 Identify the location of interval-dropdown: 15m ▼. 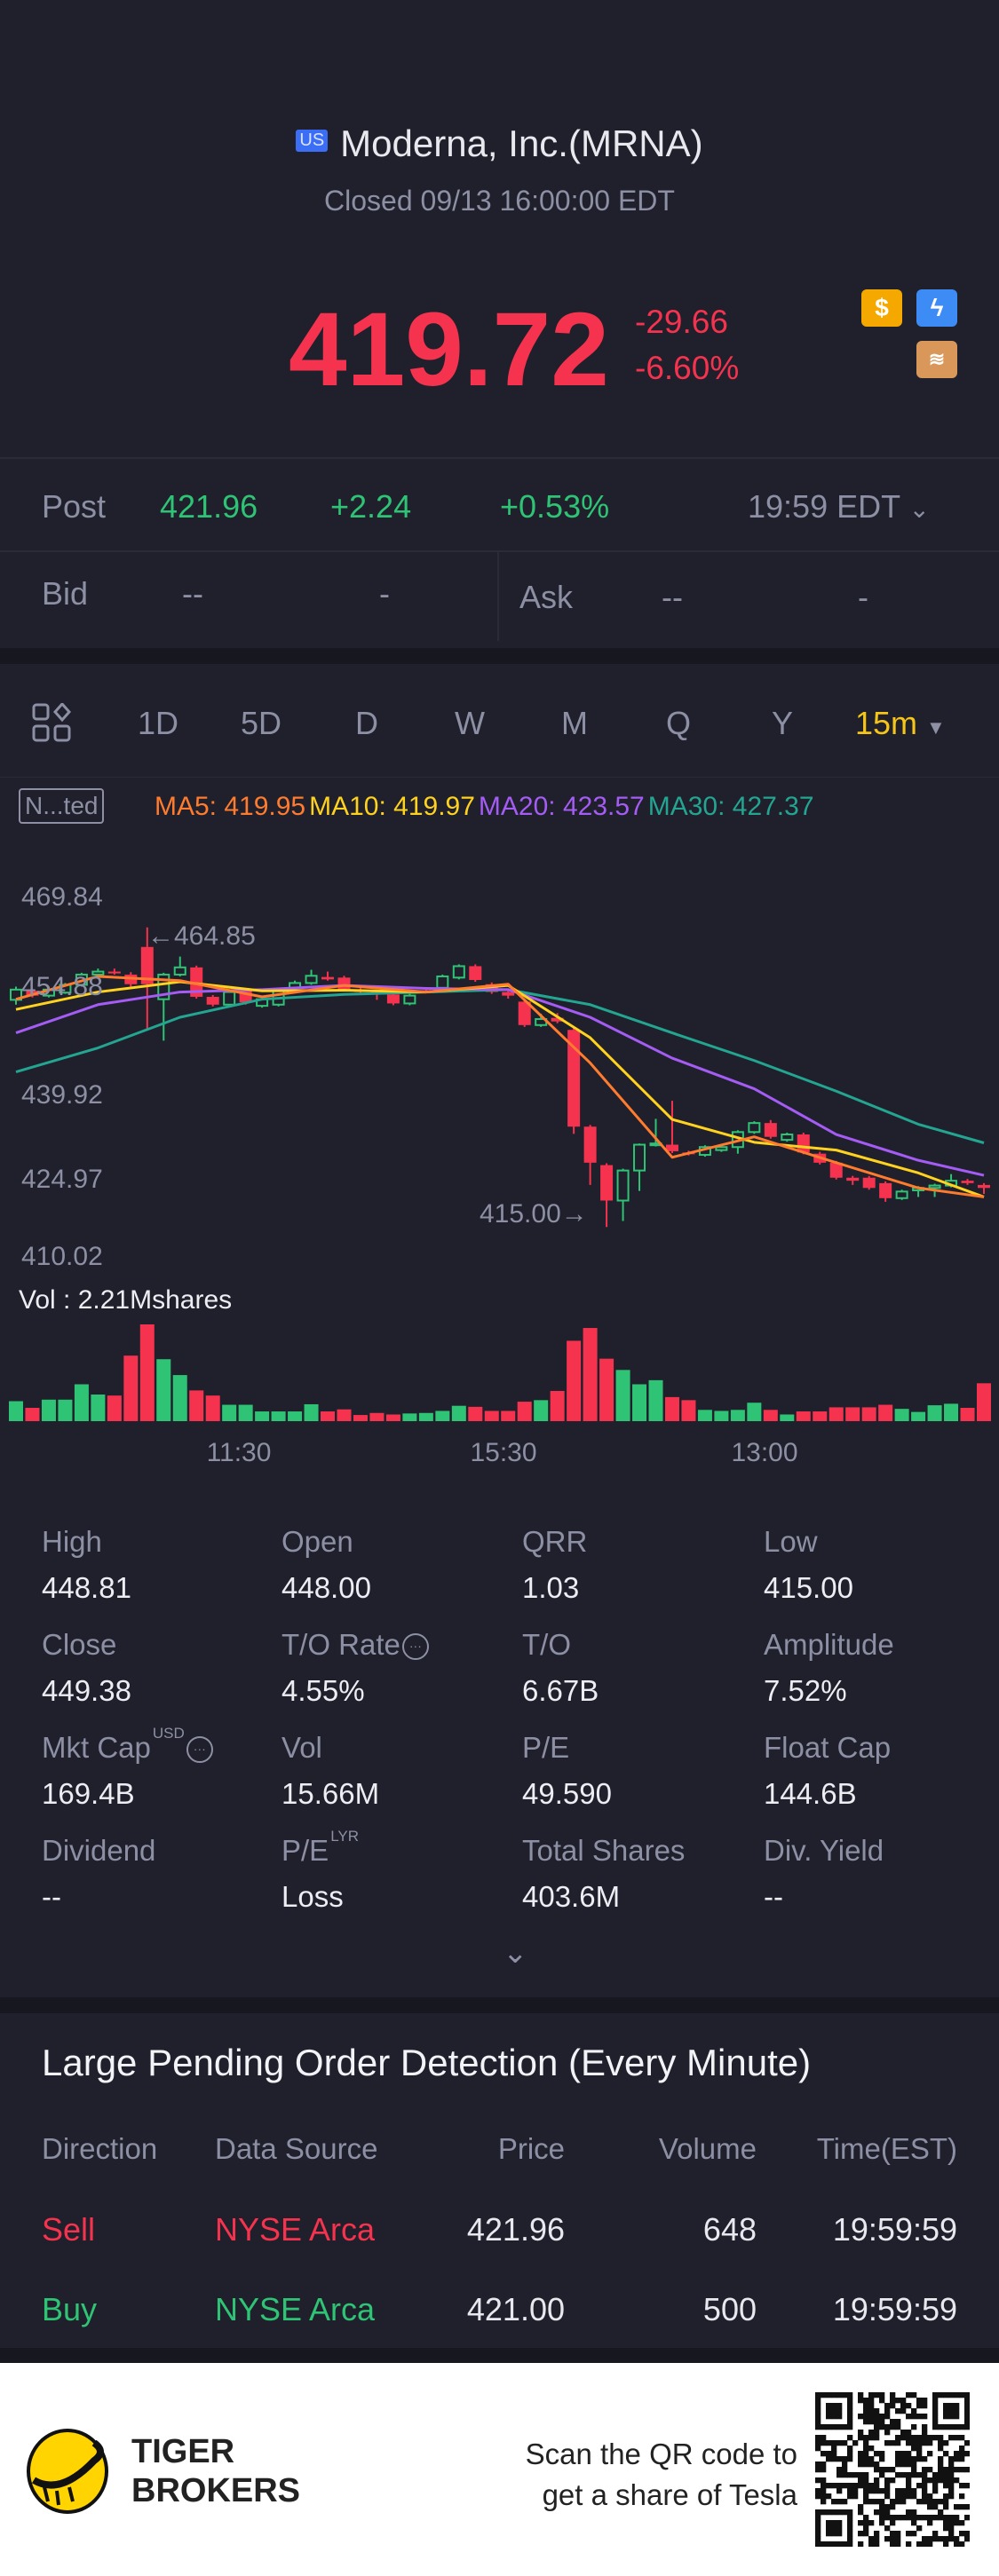
(900, 723).